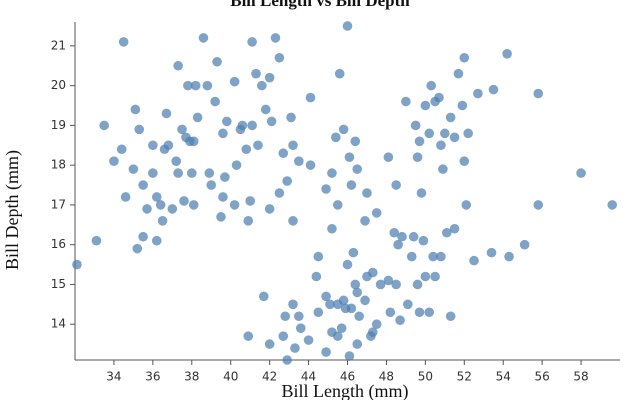  I want to click on x-tick-label: 40, so click(230, 377).